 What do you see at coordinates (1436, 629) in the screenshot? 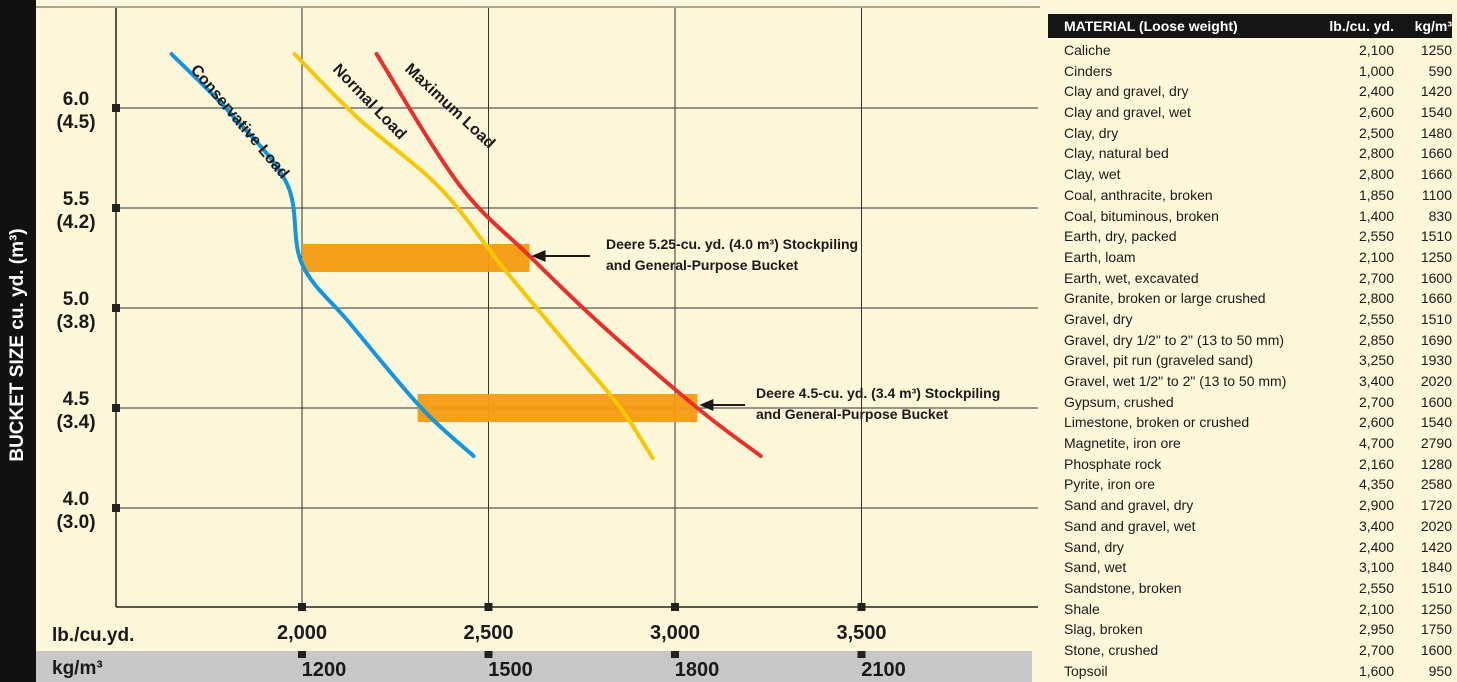
I see `kg-per-m3-value: 1750` at bounding box center [1436, 629].